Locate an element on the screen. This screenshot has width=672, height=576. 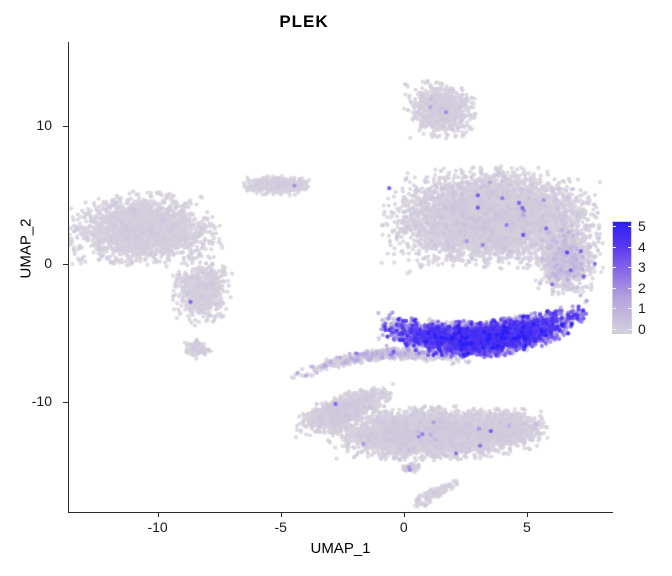
y-axis-title: UMAP_2 is located at coordinates (26, 248).